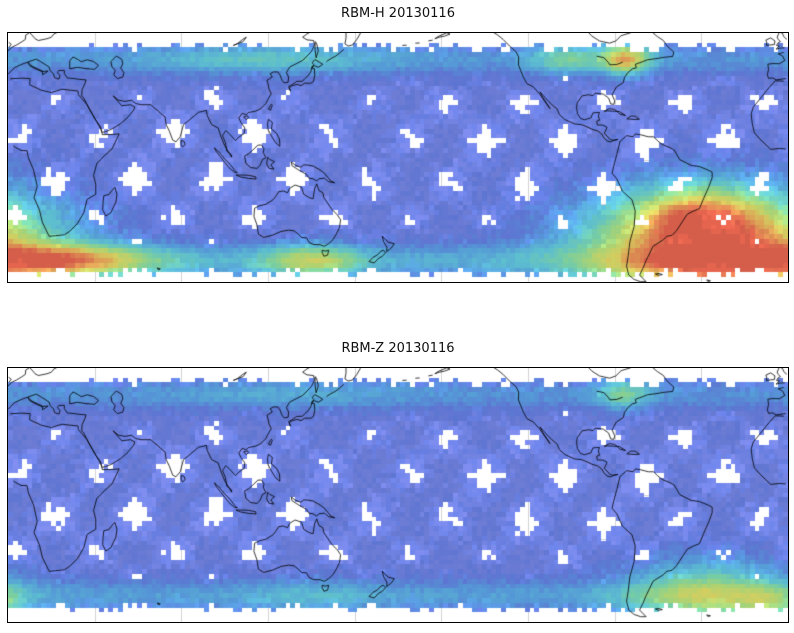  I want to click on panel-title-rbm-h: RBM-H 20130116, so click(398, 13).